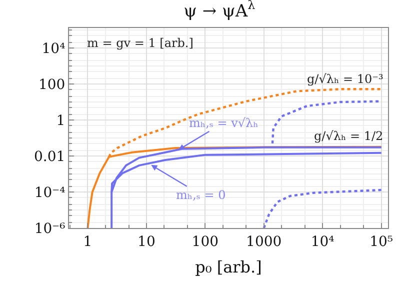  What do you see at coordinates (52, 84) in the screenshot?
I see `y-tick-label: 100` at bounding box center [52, 84].